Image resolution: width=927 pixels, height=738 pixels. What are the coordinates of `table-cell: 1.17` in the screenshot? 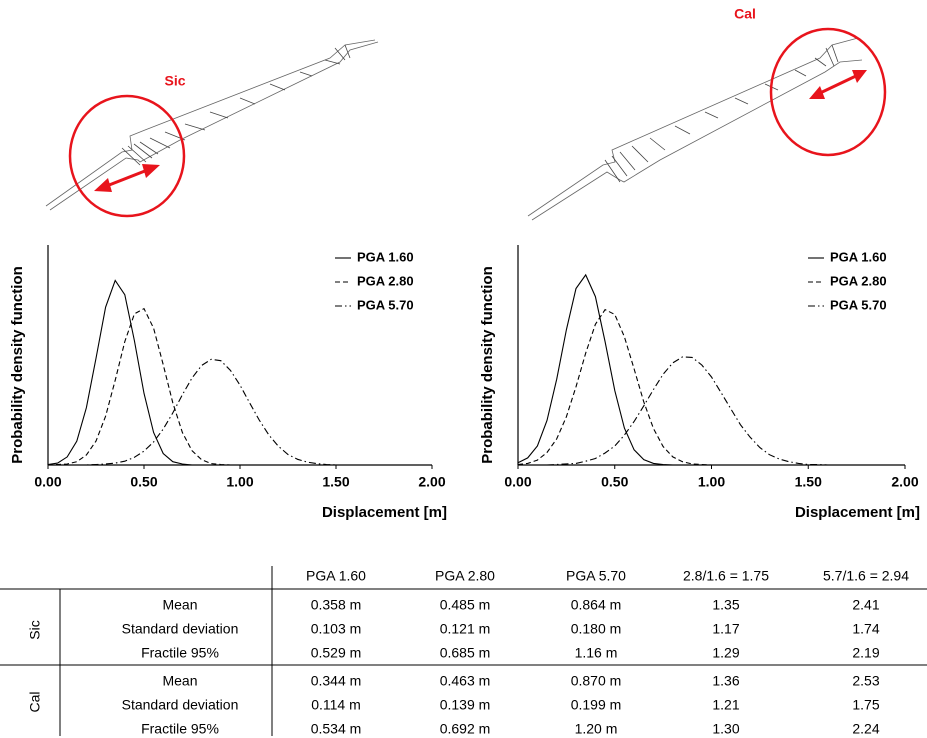 It's located at (725, 629).